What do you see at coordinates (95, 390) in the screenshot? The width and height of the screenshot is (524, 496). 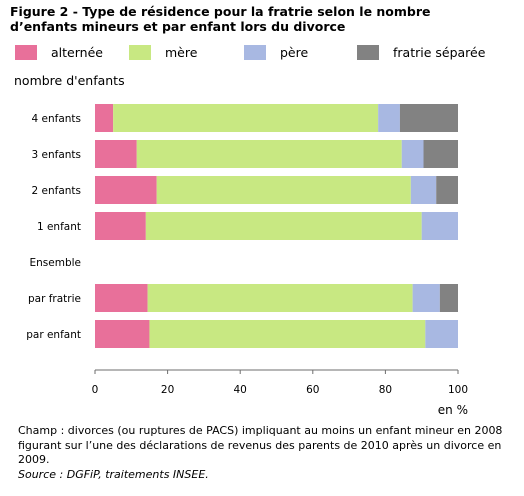 I see `x-tick-label-0: 0` at bounding box center [95, 390].